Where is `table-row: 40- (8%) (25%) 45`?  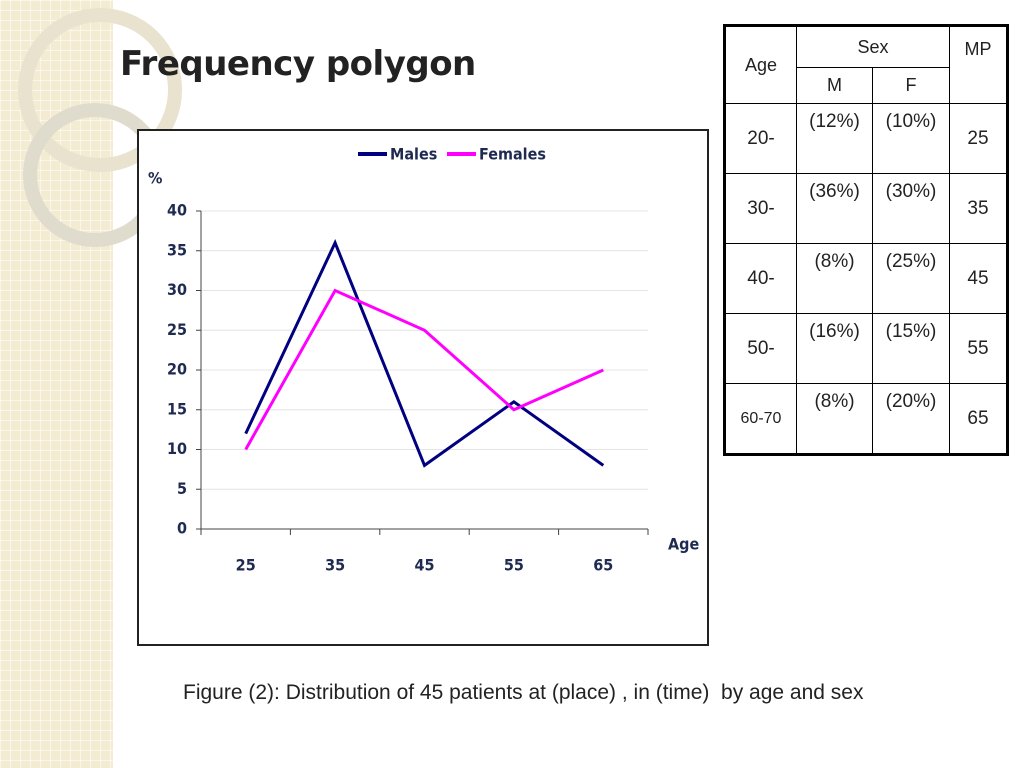
table-row: 40- (8%) (25%) 45 is located at coordinates (866, 278).